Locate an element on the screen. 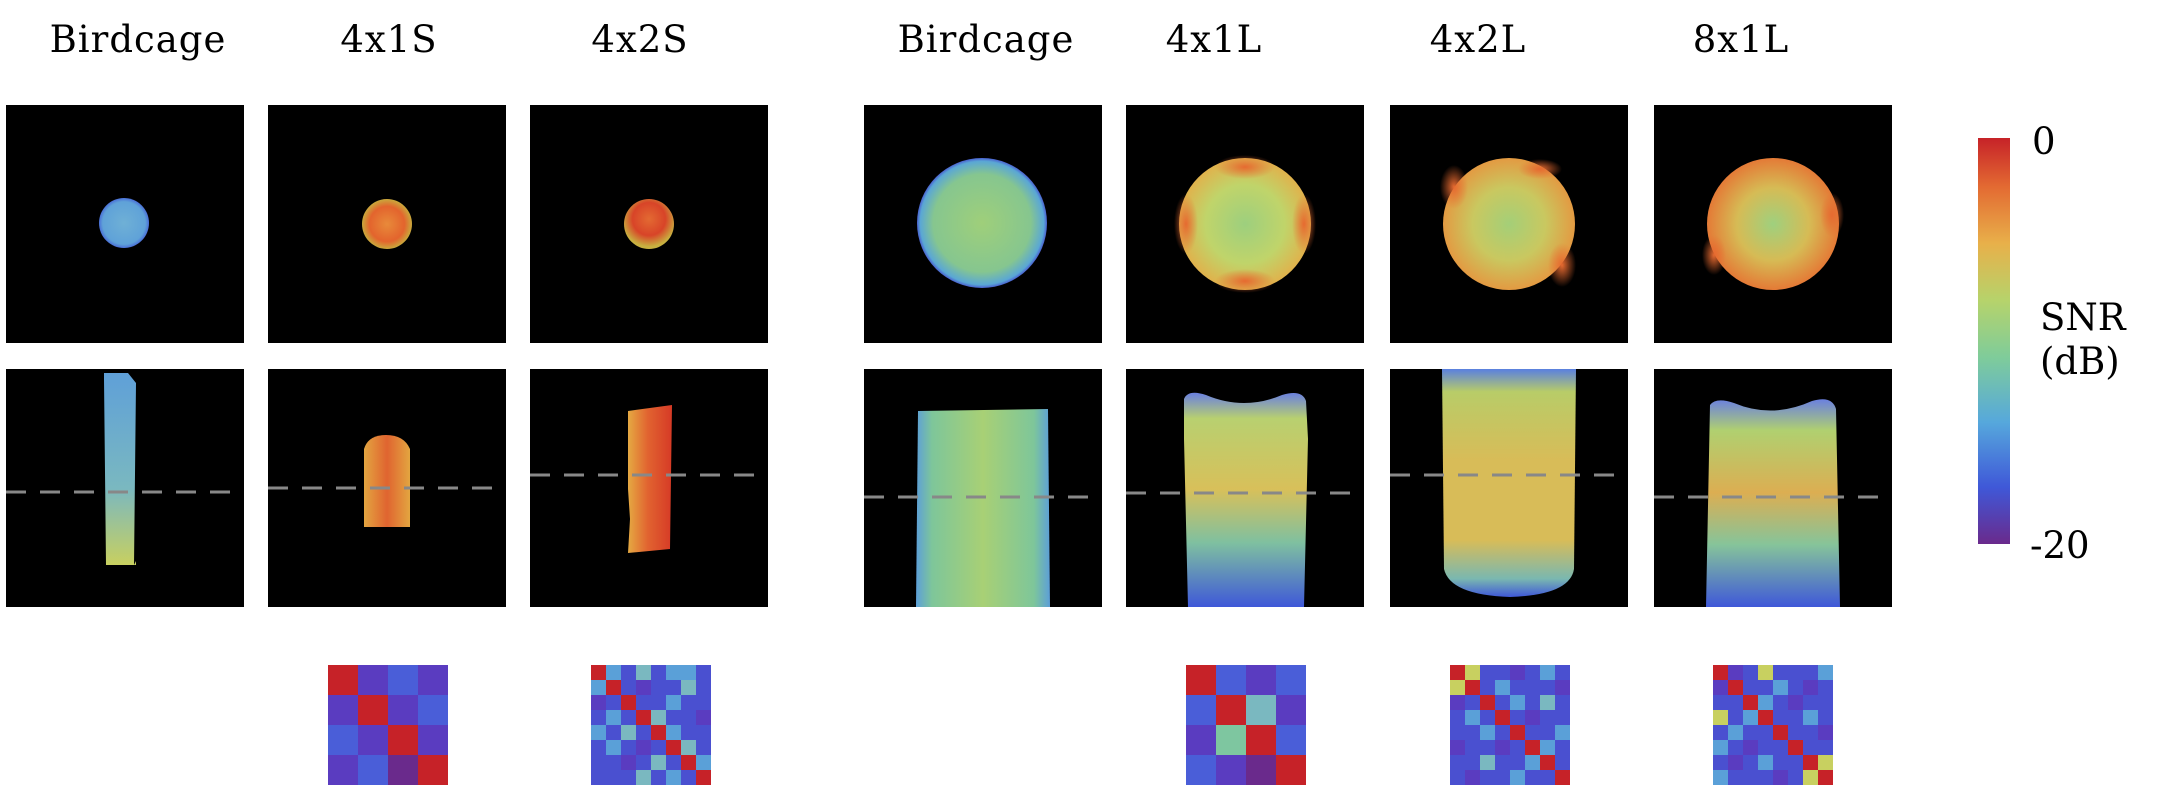 The image size is (2169, 785). column-title-birdcage-large: Birdcage is located at coordinates (986, 39).